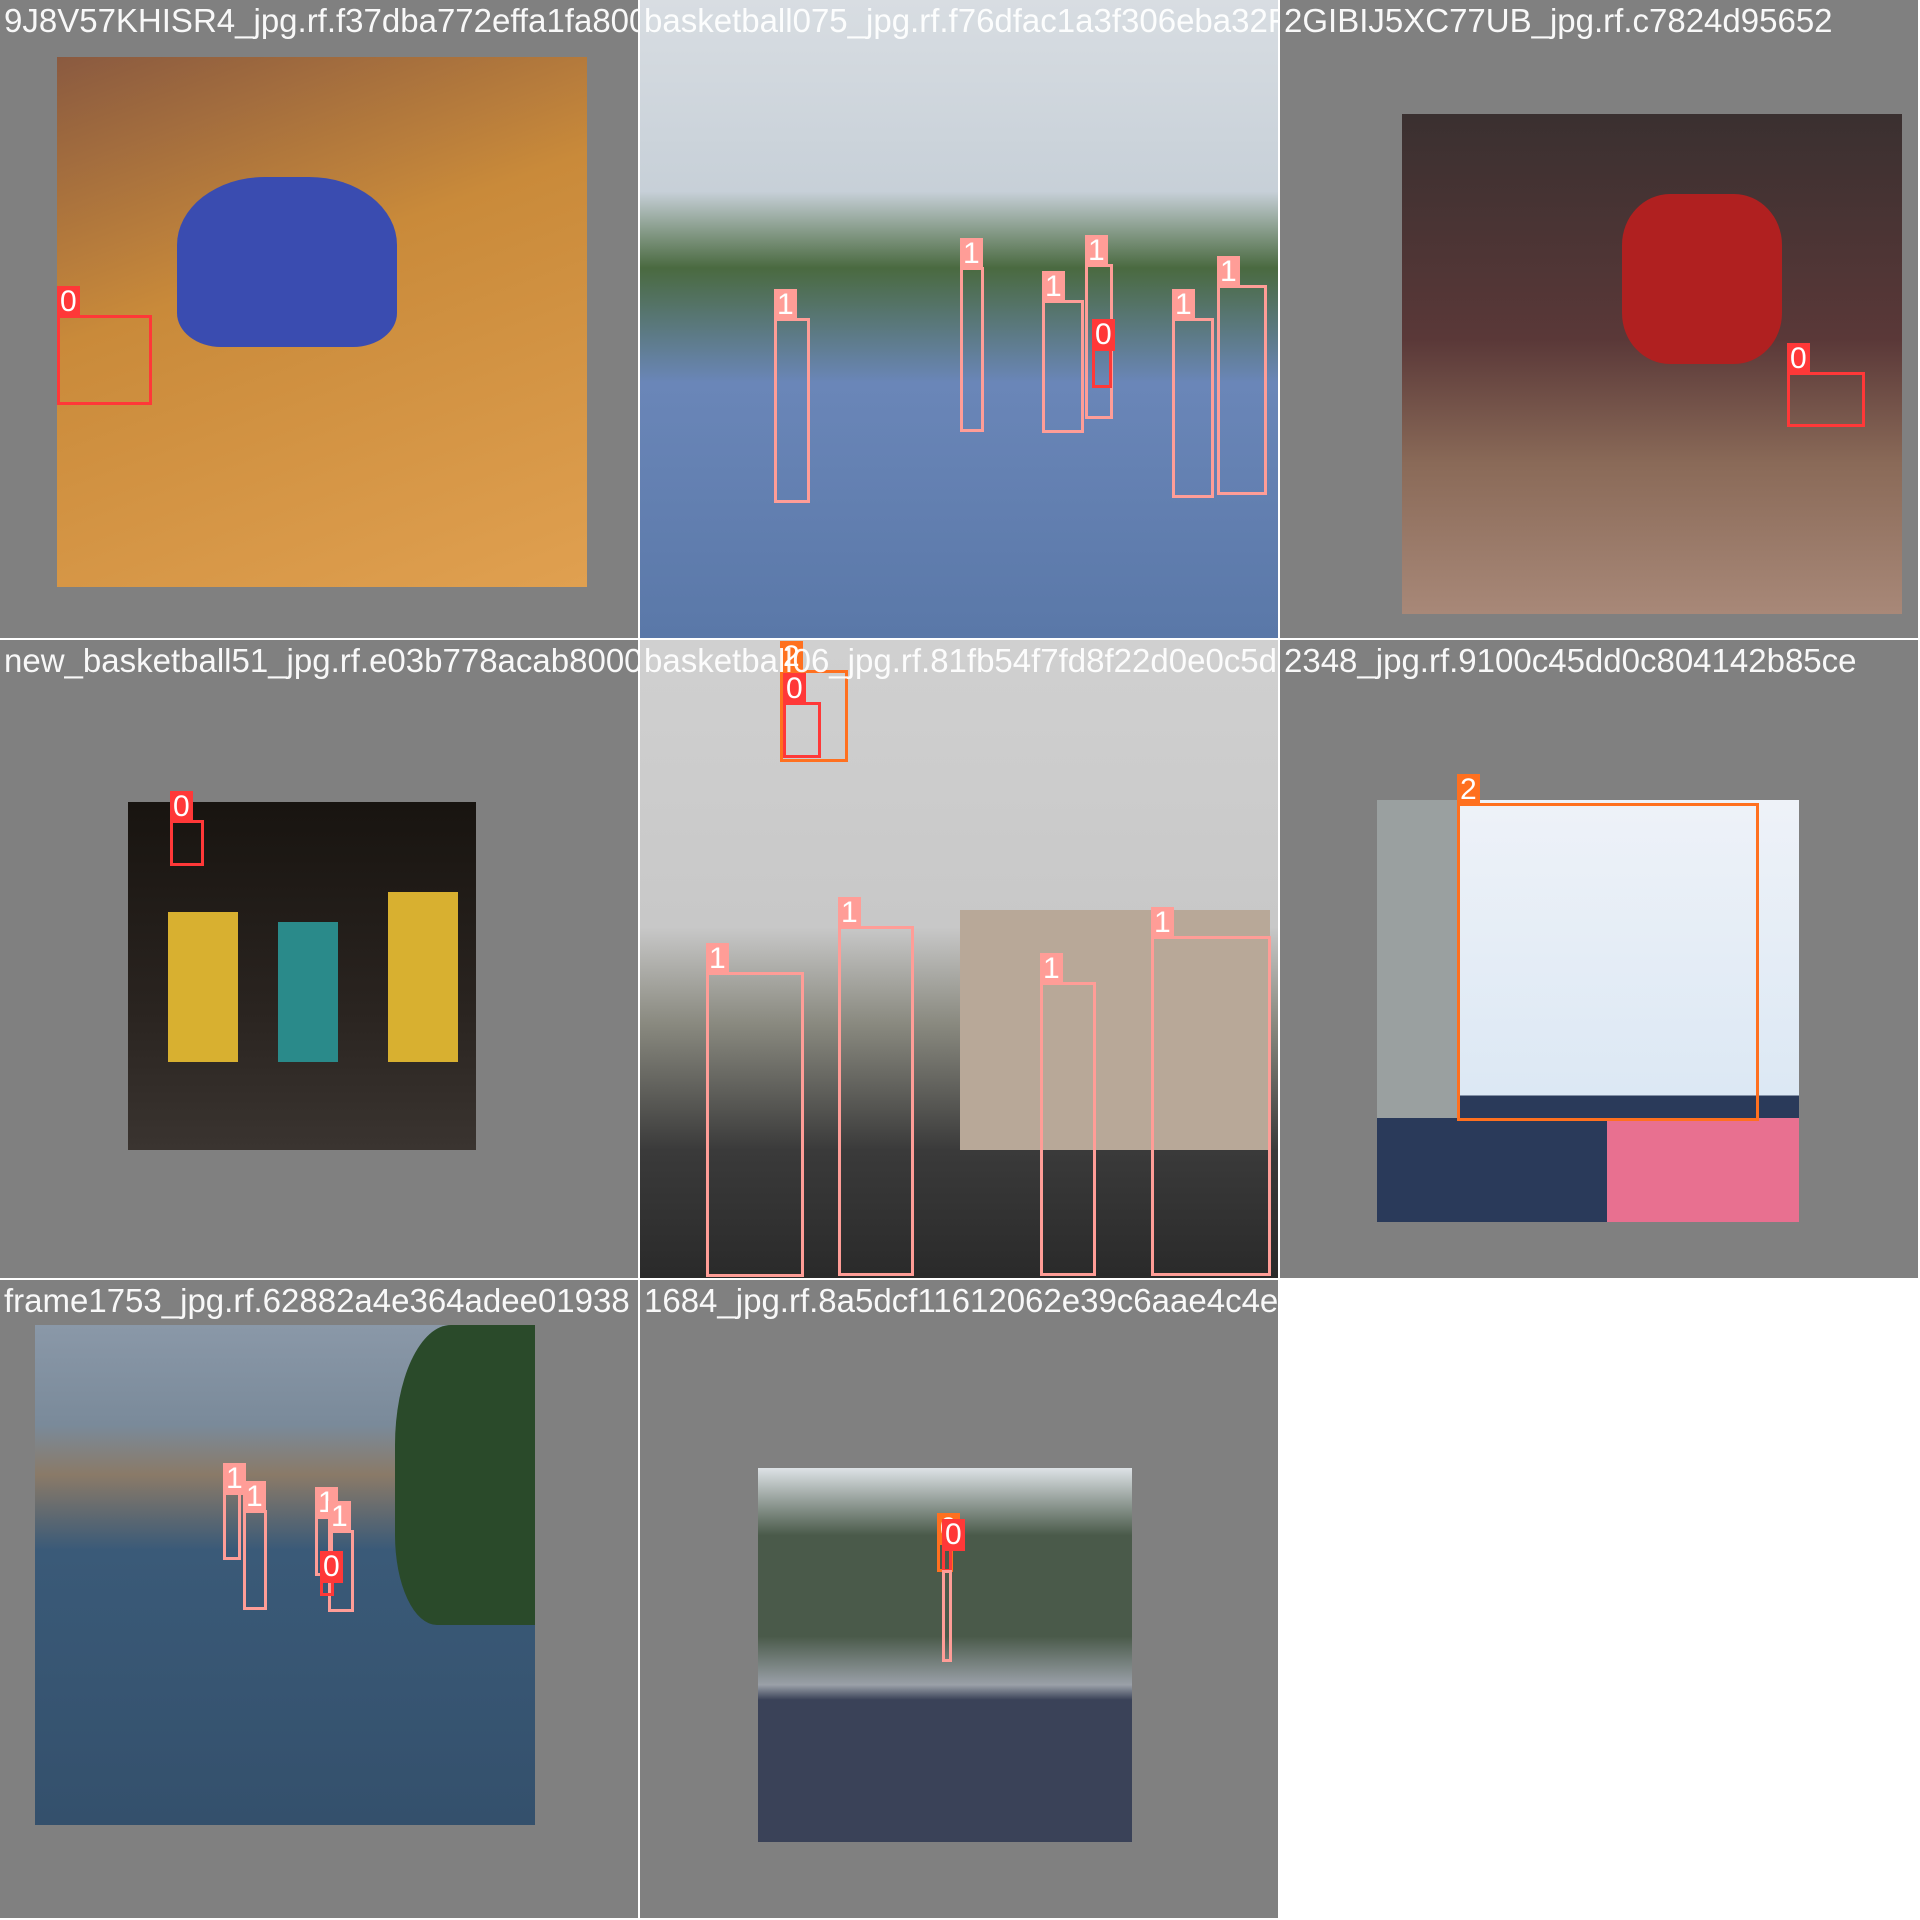 The width and height of the screenshot is (1920, 1920). I want to click on tile-filename: frame1753_jpg.rf.62882a4e364adee01938, so click(317, 1300).